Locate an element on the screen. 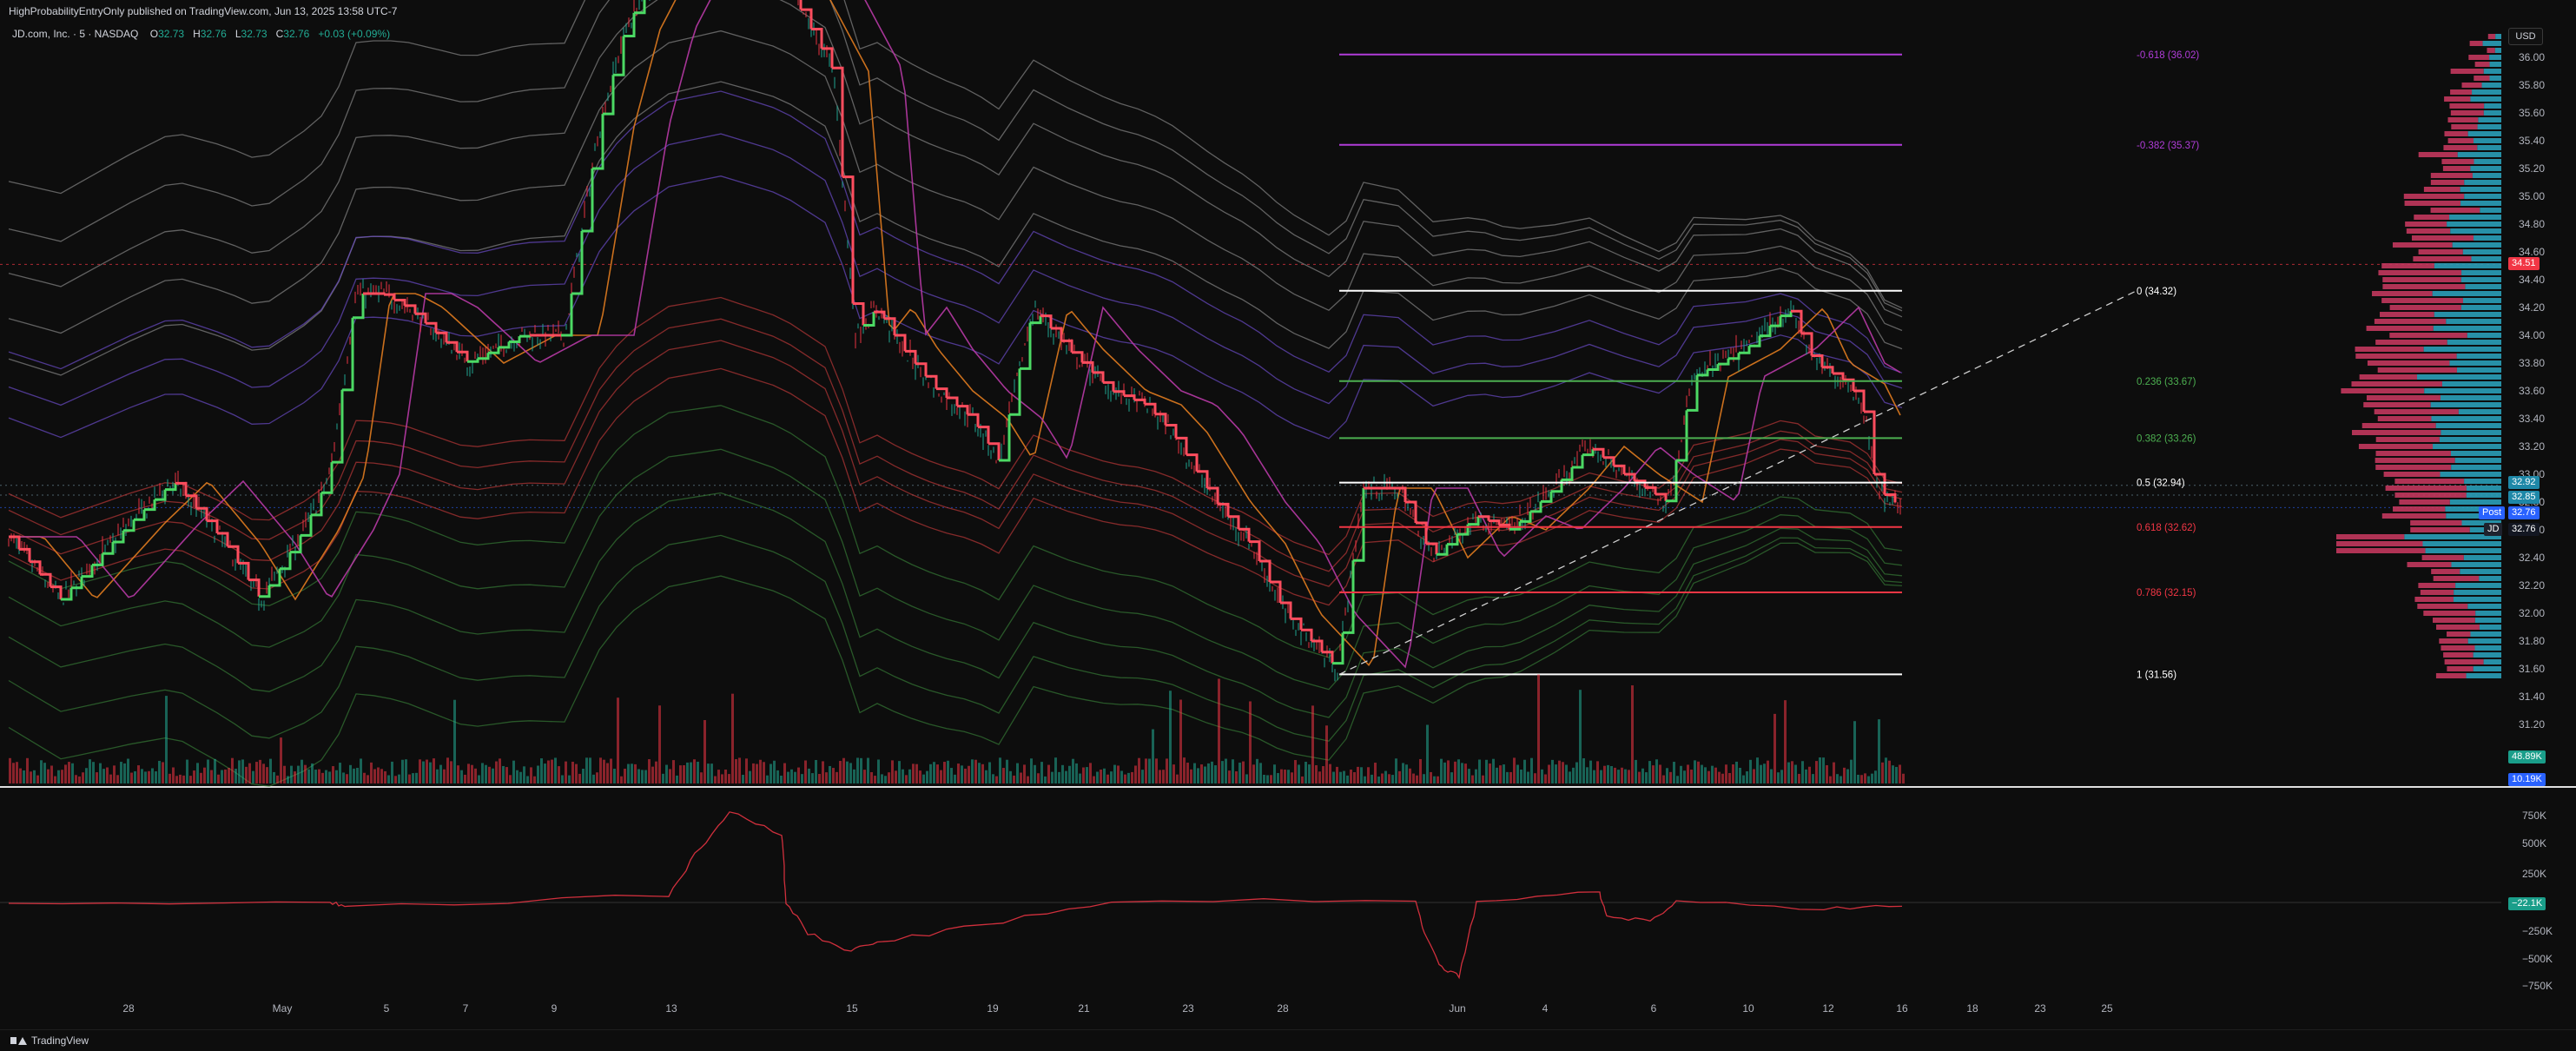  time-tick: 9 is located at coordinates (555, 1009).